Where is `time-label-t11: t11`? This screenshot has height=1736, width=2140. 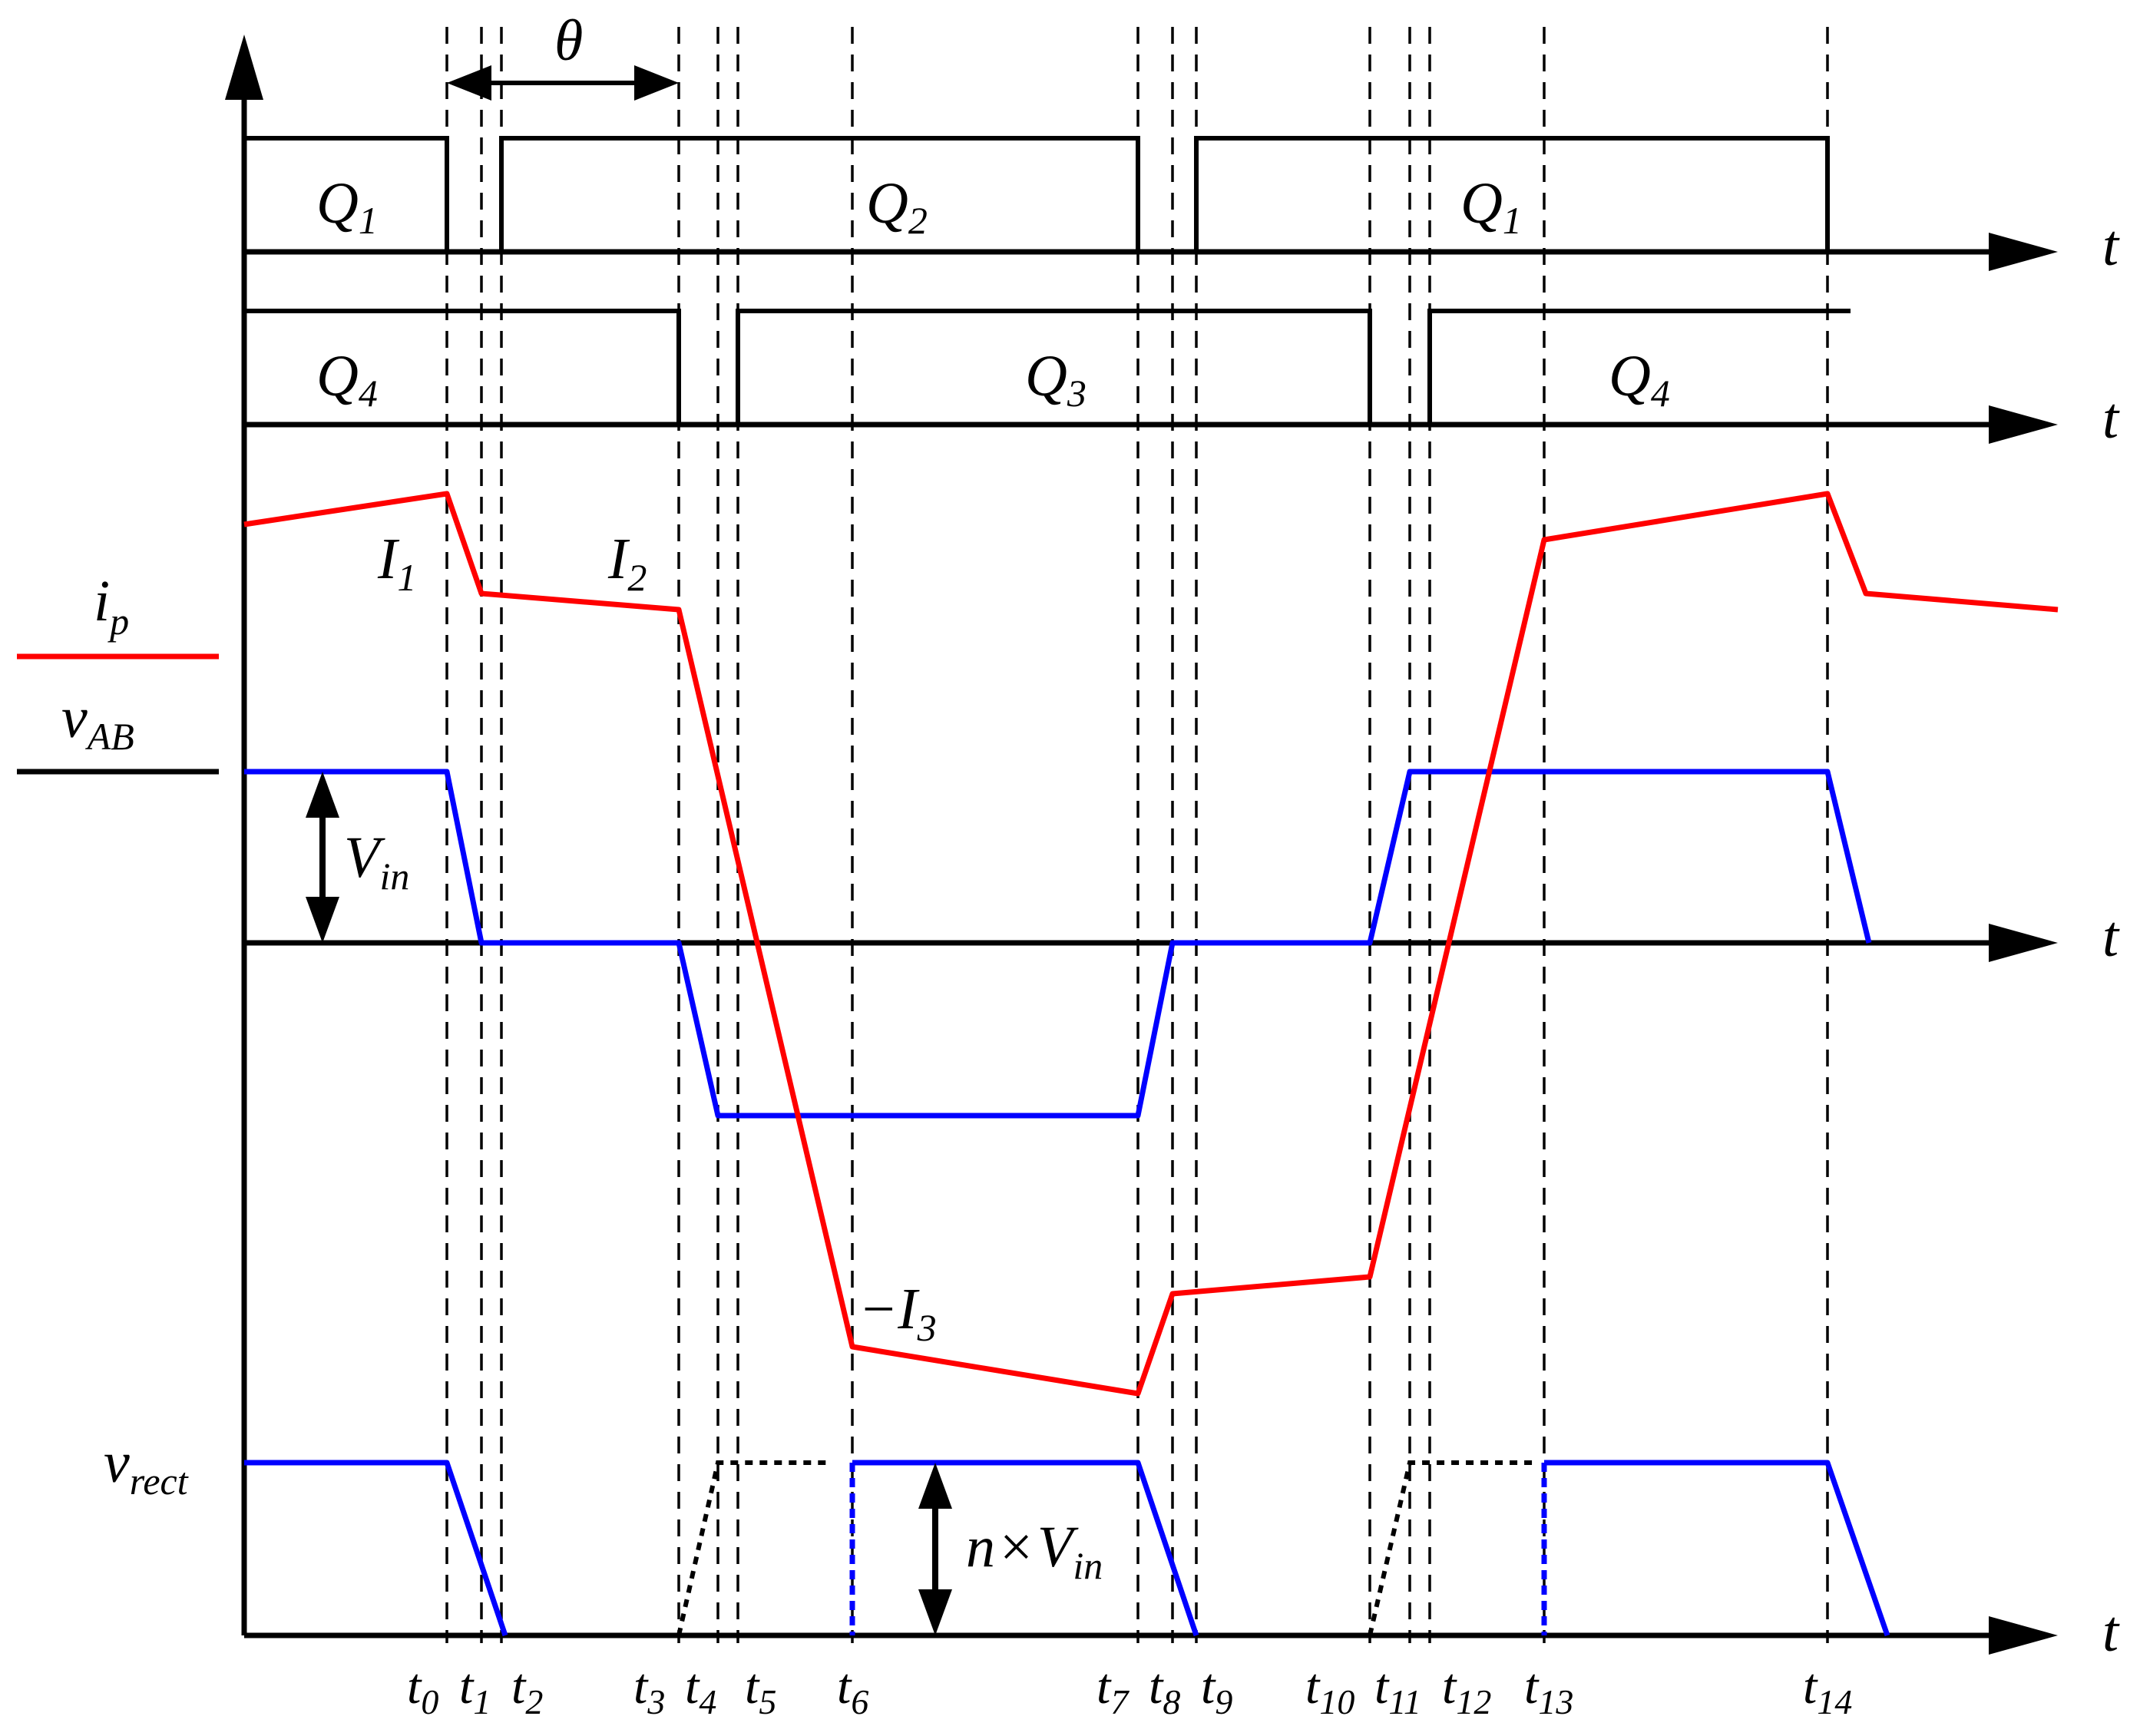 time-label-t11: t11 is located at coordinates (1397, 1689).